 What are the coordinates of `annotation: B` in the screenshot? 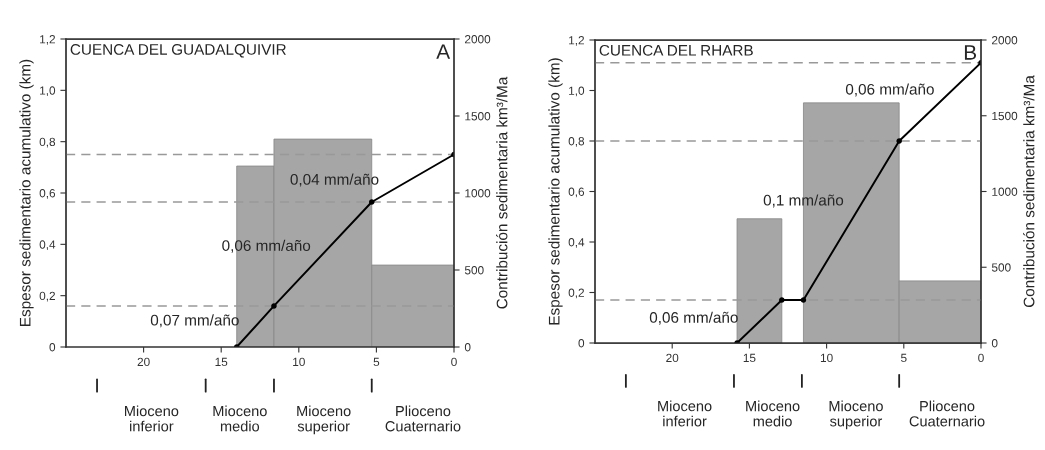 It's located at (970, 52).